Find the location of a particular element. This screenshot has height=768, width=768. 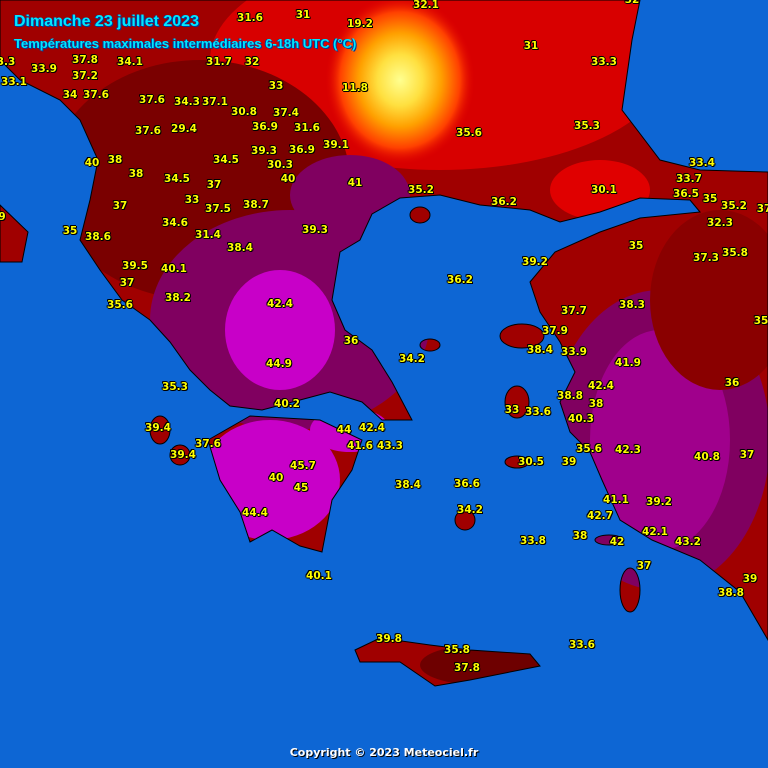

copyright: Copyright © 2023 Meteociel.fr is located at coordinates (384, 752).